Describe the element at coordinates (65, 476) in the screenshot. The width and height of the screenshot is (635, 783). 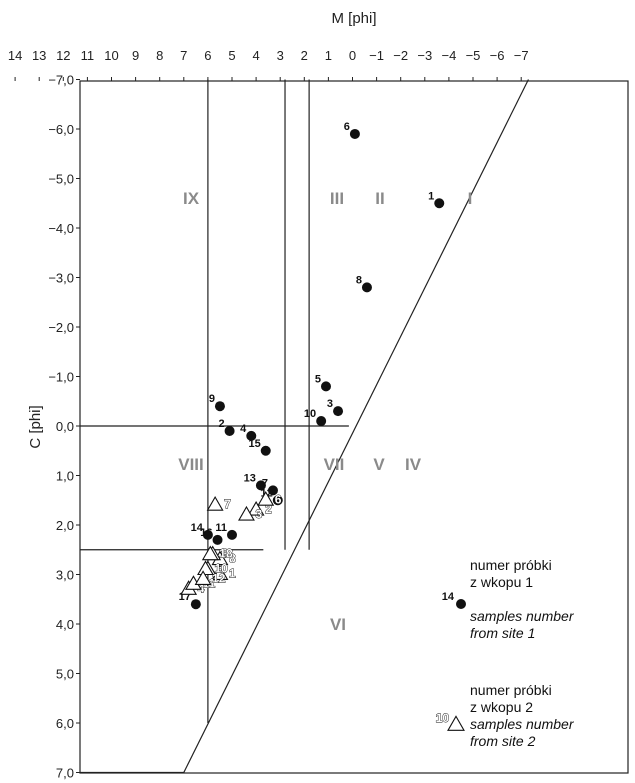
I see `y-tick-label: 1,0` at that location.